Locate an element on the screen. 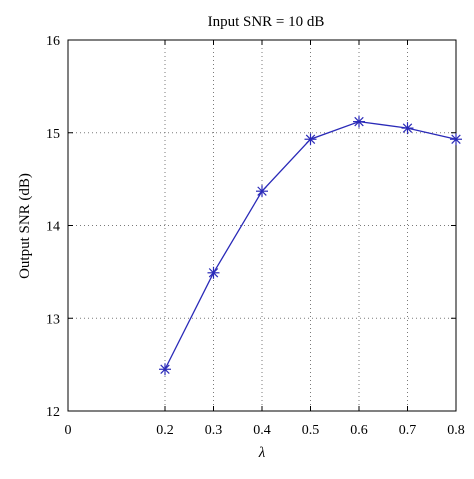 Image resolution: width=474 pixels, height=479 pixels. x-tick-label: 0.7 is located at coordinates (408, 430).